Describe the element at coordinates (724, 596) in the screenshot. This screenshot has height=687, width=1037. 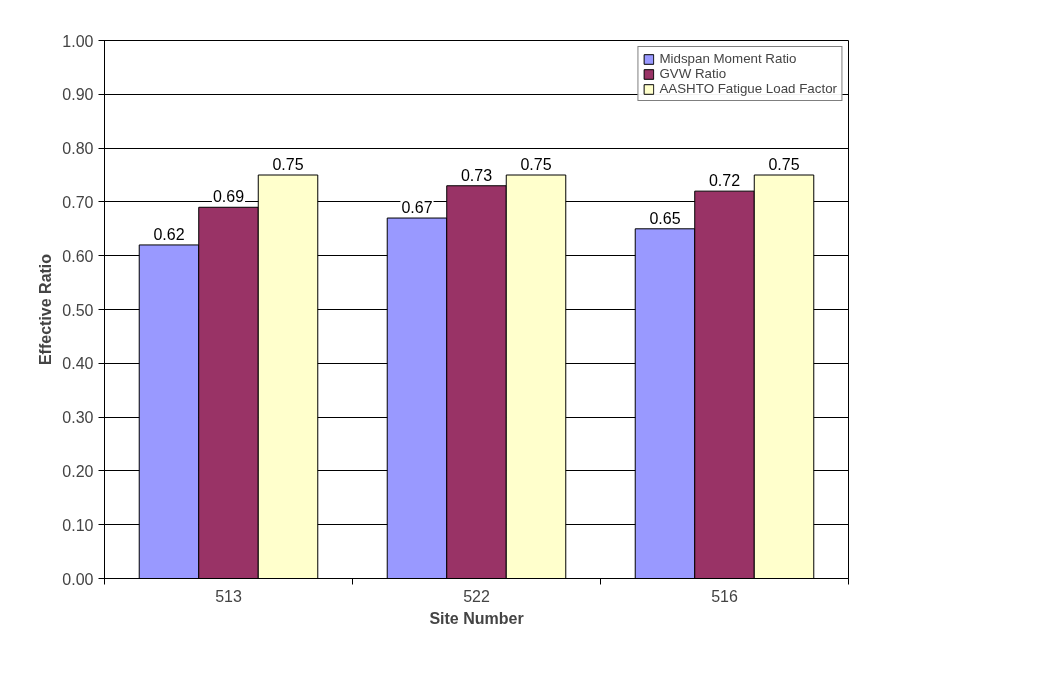
I see `x-tick-label: 516` at that location.